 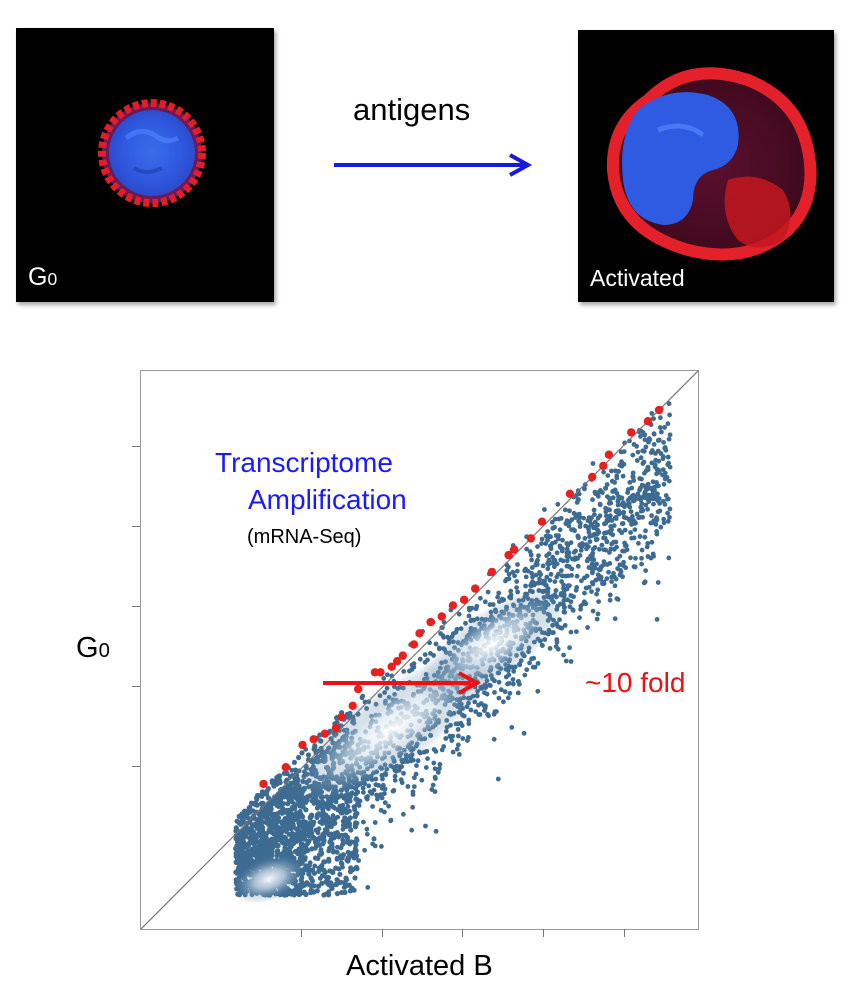 What do you see at coordinates (136, 686) in the screenshot?
I see `y-tick` at bounding box center [136, 686].